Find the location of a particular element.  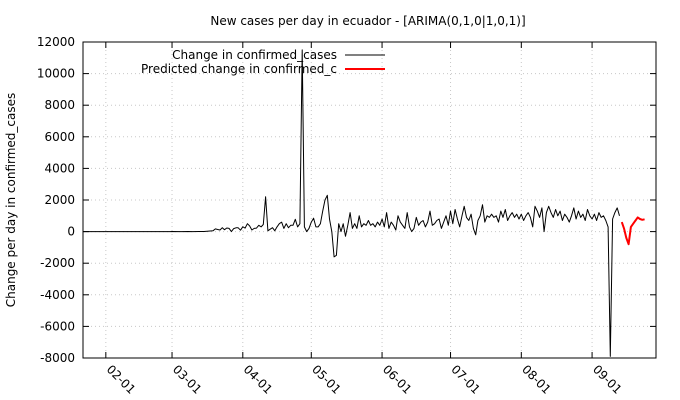

x-tick-label: 05-01 is located at coordinates (326, 379).